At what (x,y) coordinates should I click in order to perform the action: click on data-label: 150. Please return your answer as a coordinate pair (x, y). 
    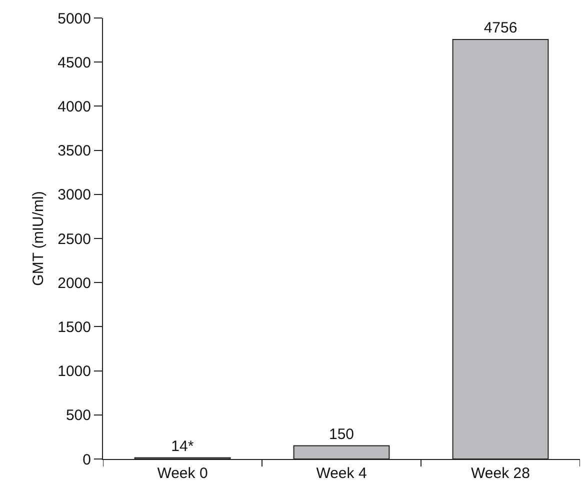
    Looking at the image, I should click on (341, 434).